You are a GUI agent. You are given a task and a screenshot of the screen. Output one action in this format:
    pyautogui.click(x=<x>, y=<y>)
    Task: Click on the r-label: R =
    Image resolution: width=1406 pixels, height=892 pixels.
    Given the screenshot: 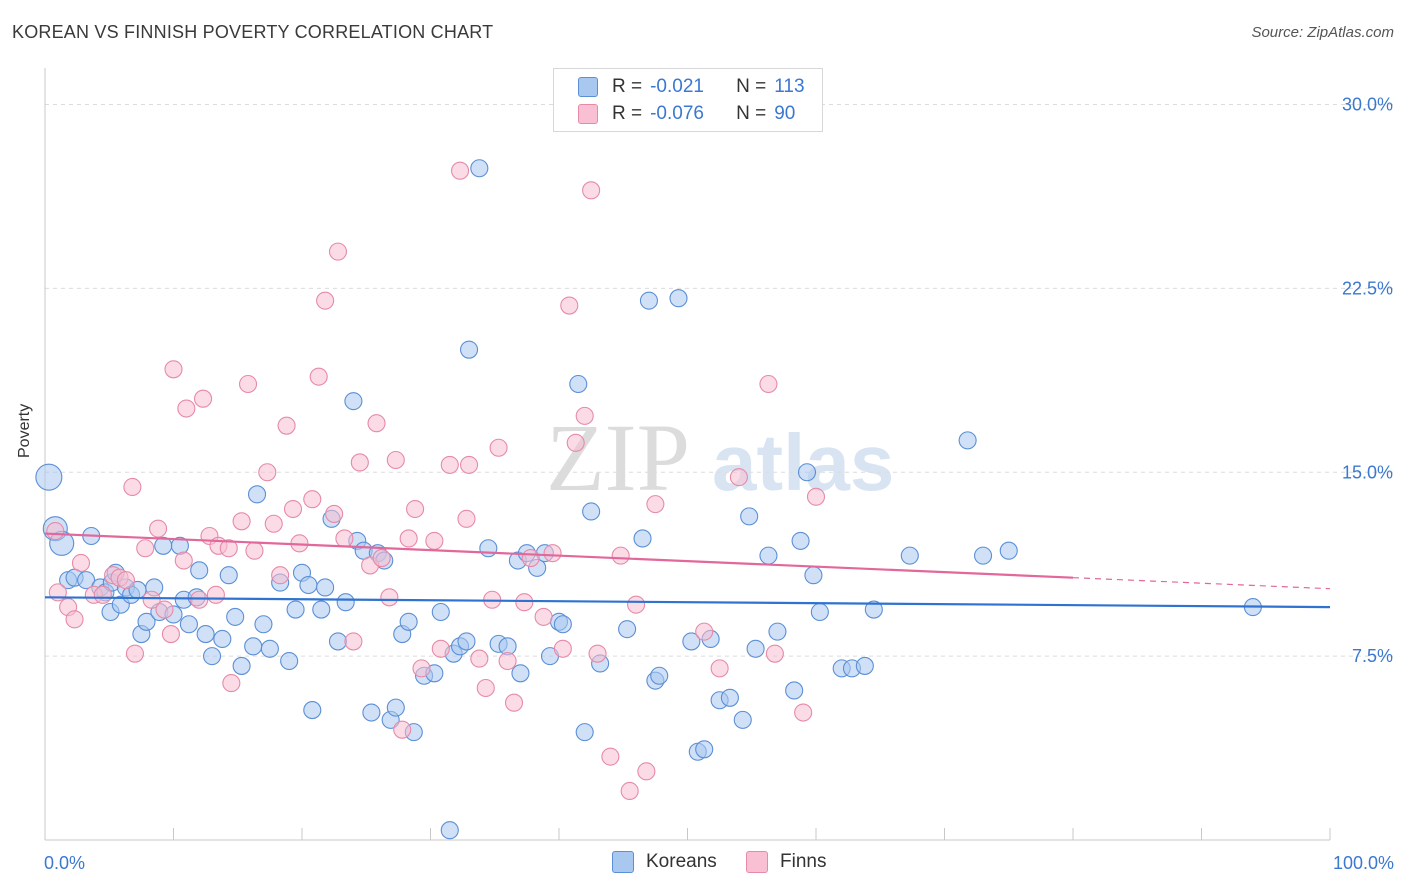 What is the action you would take?
    pyautogui.click(x=627, y=86)
    